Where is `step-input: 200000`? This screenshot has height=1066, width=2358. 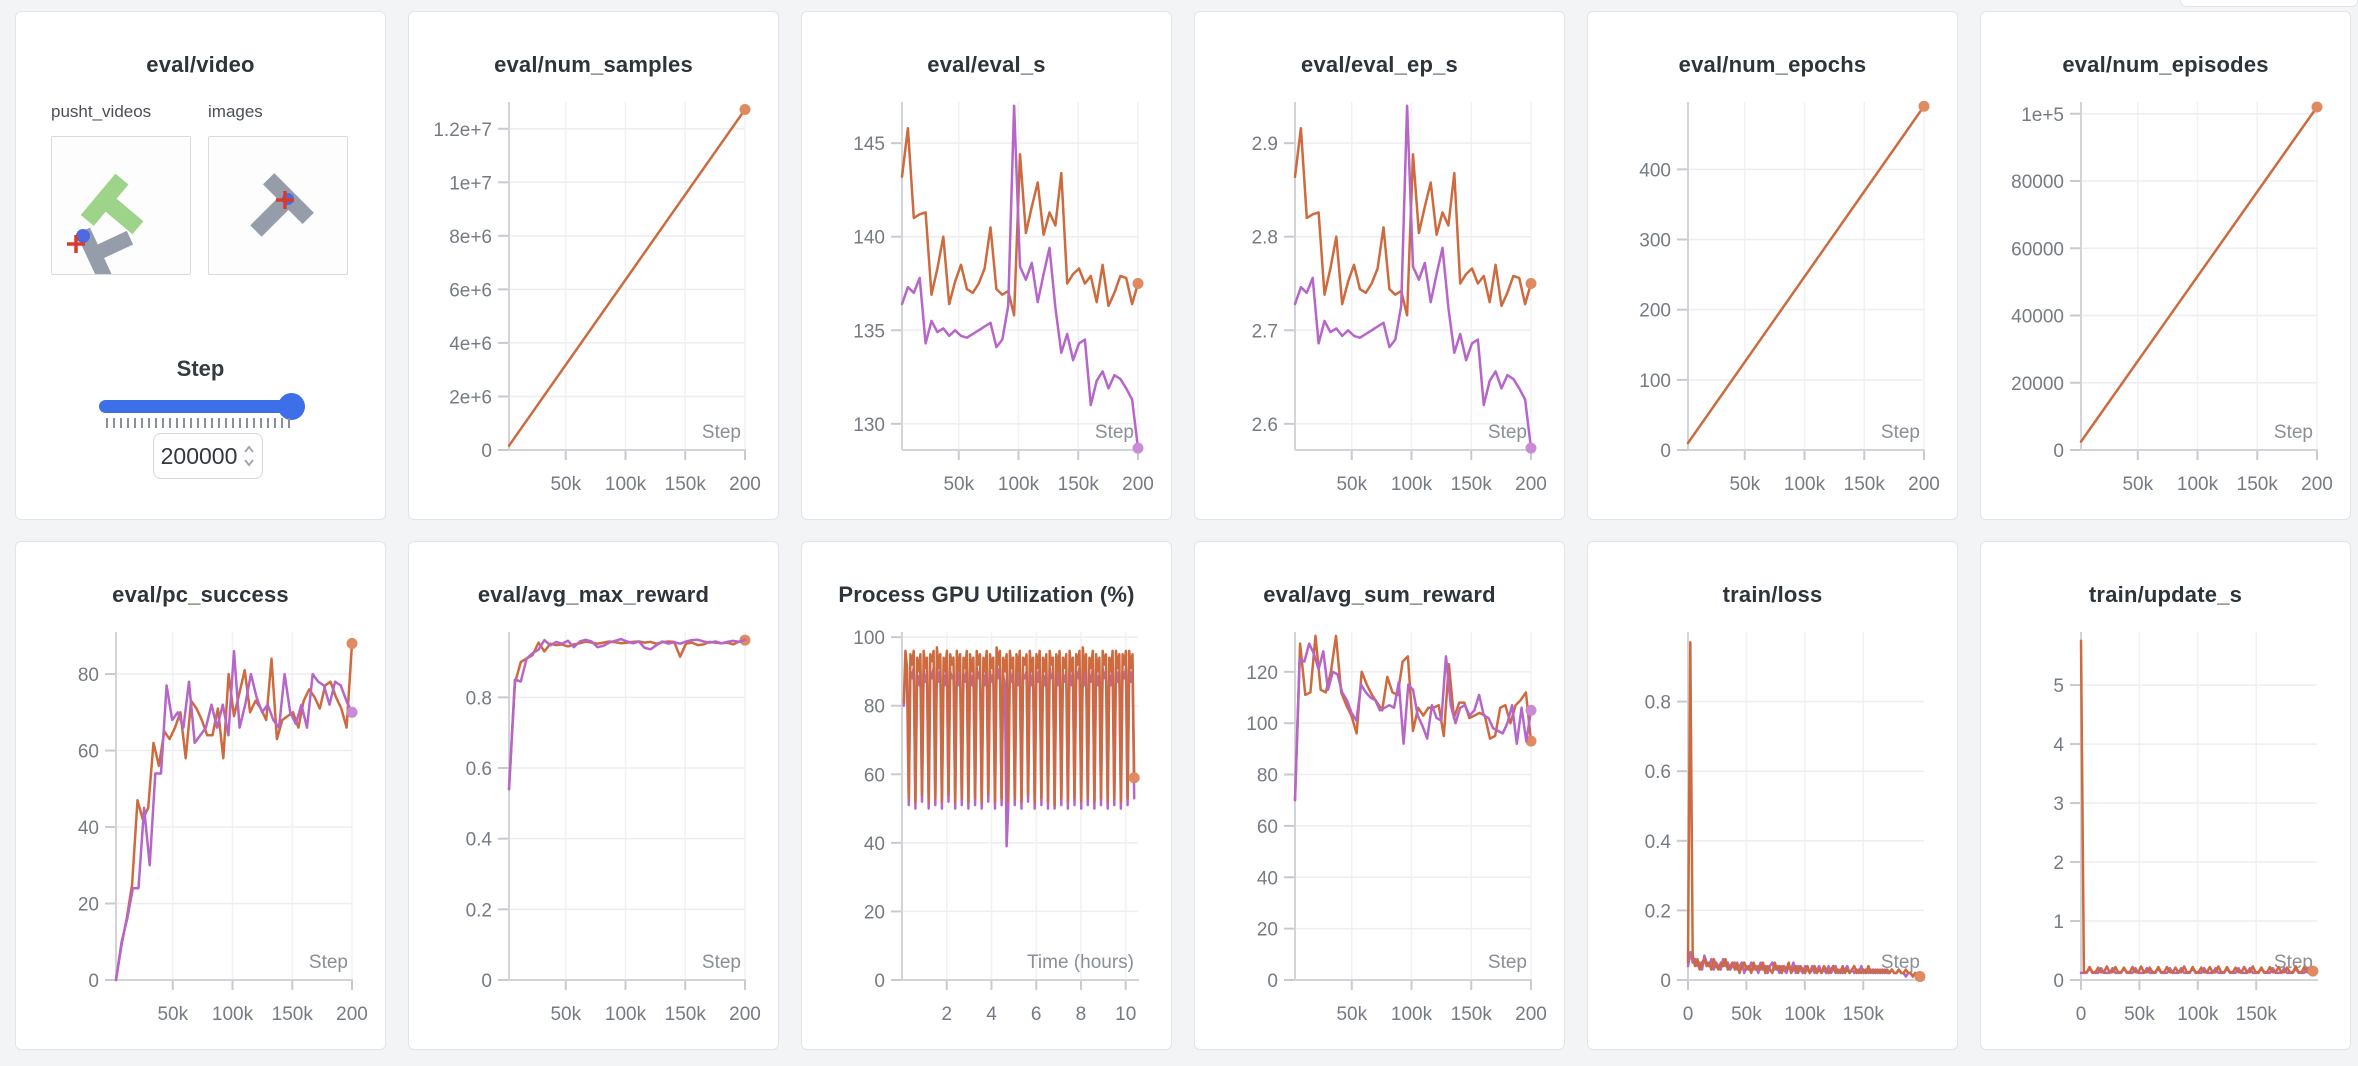
step-input: 200000 is located at coordinates (208, 456).